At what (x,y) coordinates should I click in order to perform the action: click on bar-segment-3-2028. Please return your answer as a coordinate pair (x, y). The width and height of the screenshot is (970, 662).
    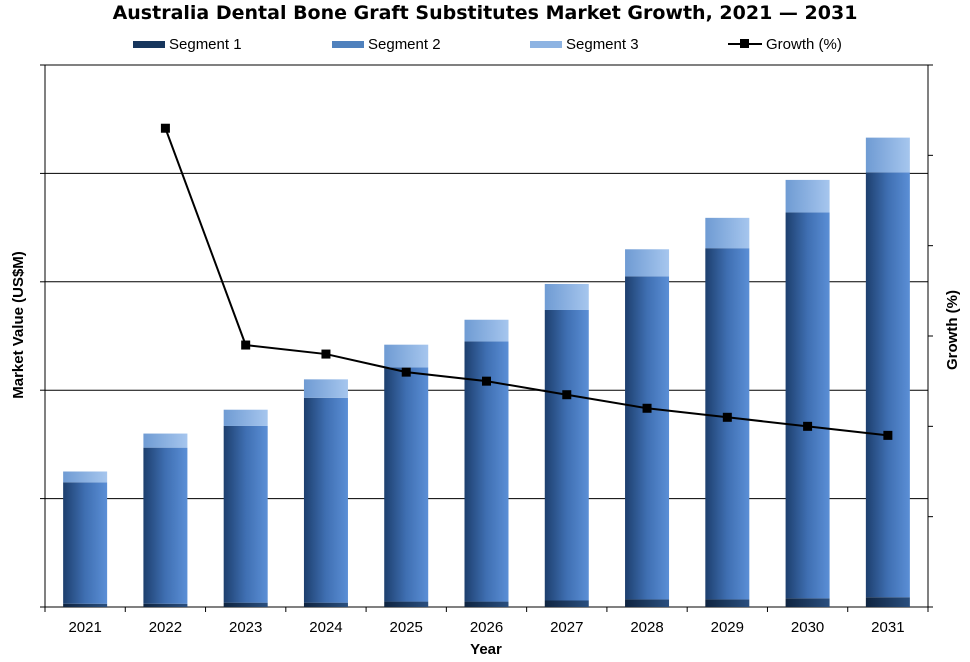
    Looking at the image, I should click on (647, 263).